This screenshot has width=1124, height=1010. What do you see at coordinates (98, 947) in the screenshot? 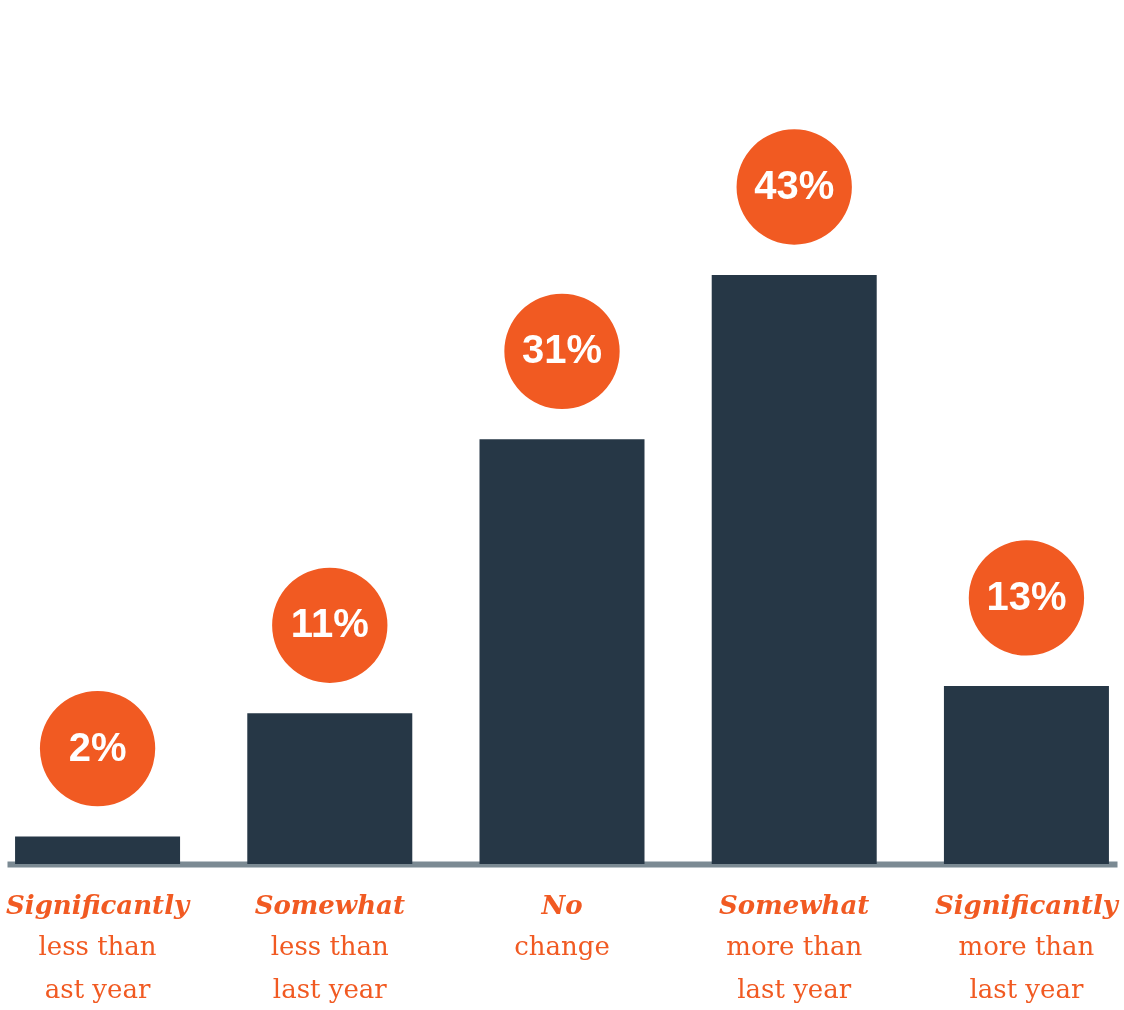
I see `category-label: Significantly less than ast year` at bounding box center [98, 947].